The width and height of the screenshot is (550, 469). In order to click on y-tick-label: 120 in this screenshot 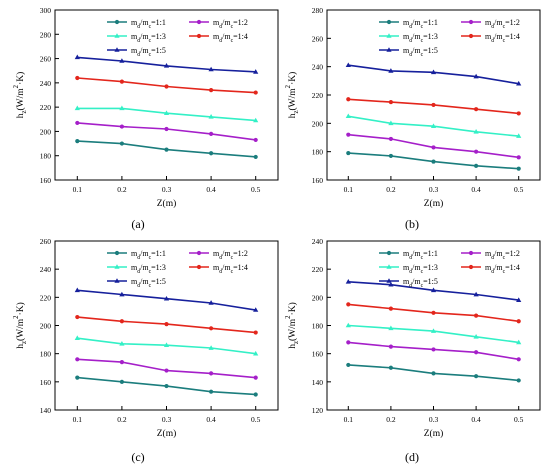, I will do `click(318, 410)`.